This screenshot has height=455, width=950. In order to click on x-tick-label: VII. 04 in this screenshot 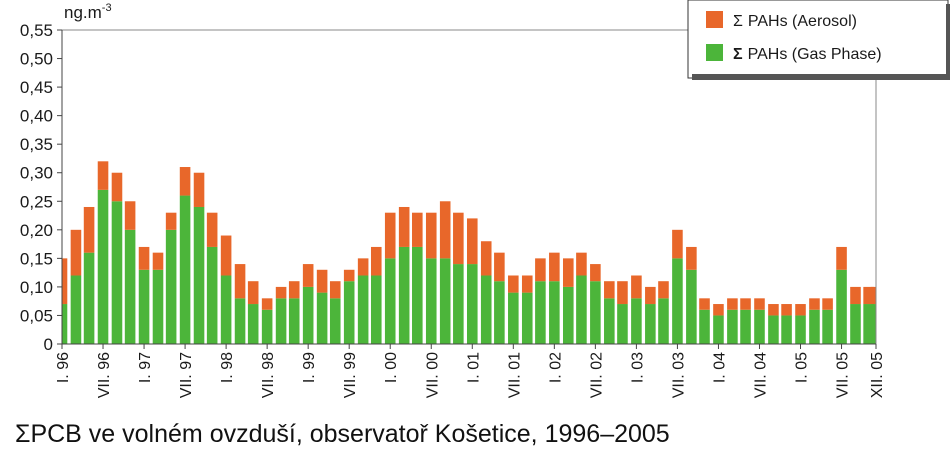, I will do `click(760, 375)`.